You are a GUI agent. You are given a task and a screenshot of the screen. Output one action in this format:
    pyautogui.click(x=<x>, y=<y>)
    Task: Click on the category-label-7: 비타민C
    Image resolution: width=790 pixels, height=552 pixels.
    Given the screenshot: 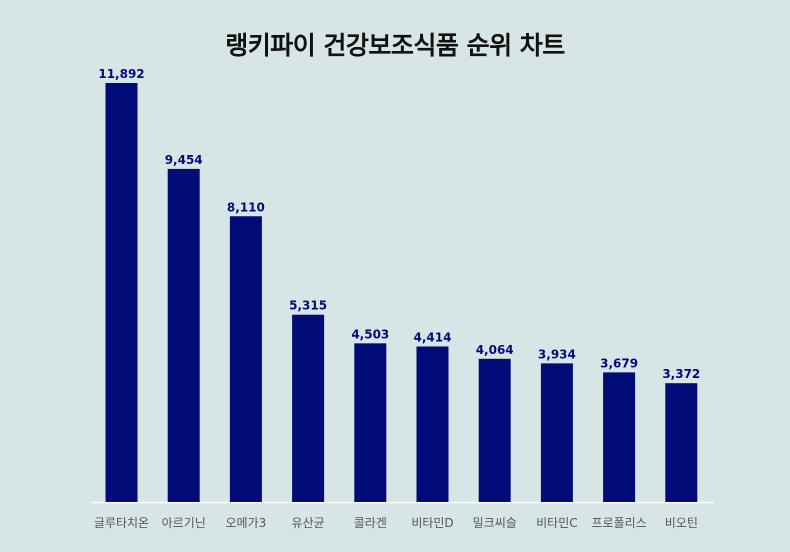 What is the action you would take?
    pyautogui.click(x=557, y=523)
    